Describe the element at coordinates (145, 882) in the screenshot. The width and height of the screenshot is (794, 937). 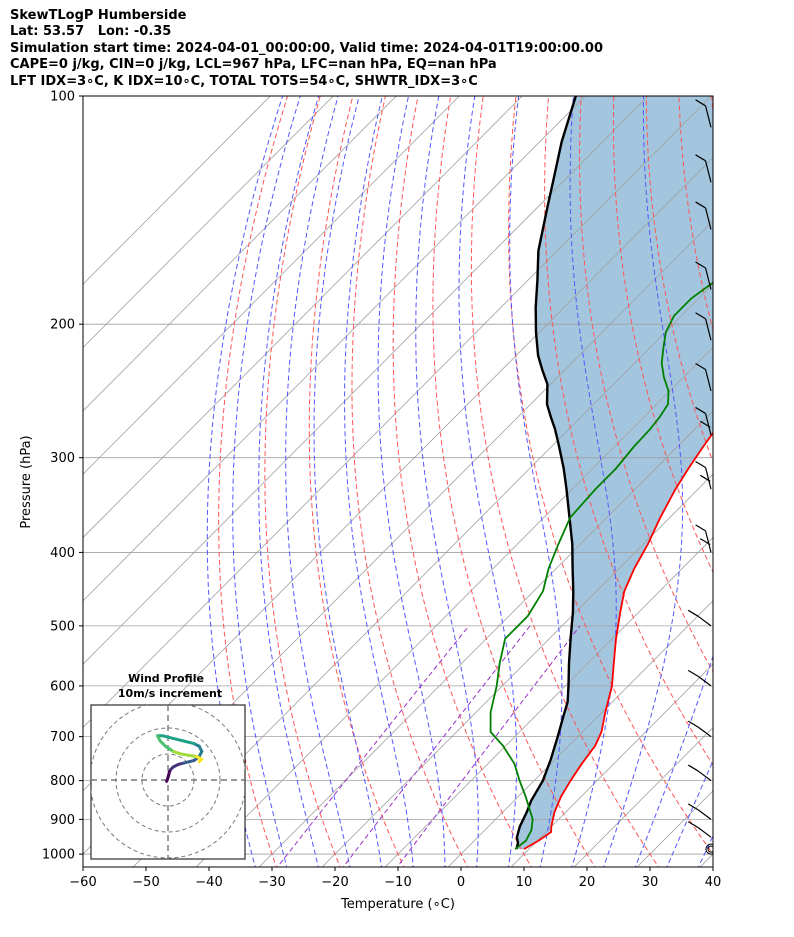
I see `x-tick-label: −50` at that location.